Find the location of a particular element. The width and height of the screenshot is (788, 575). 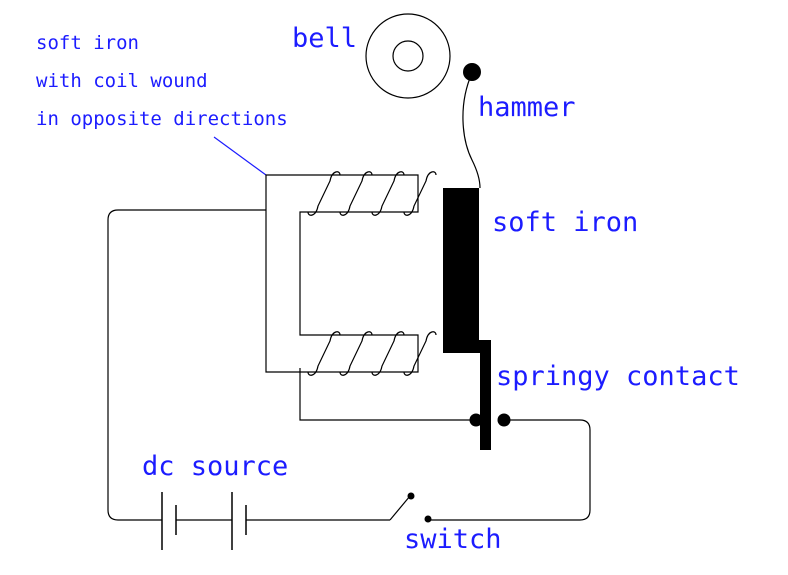

dc-source is located at coordinates (204, 521).